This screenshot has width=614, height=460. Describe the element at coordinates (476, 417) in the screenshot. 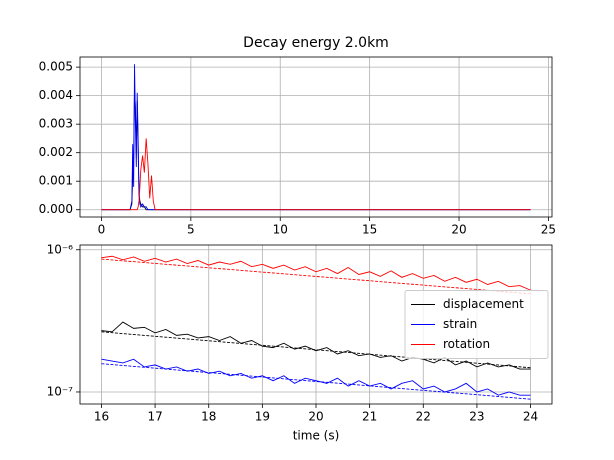

I see `x-tick-label: 23` at that location.